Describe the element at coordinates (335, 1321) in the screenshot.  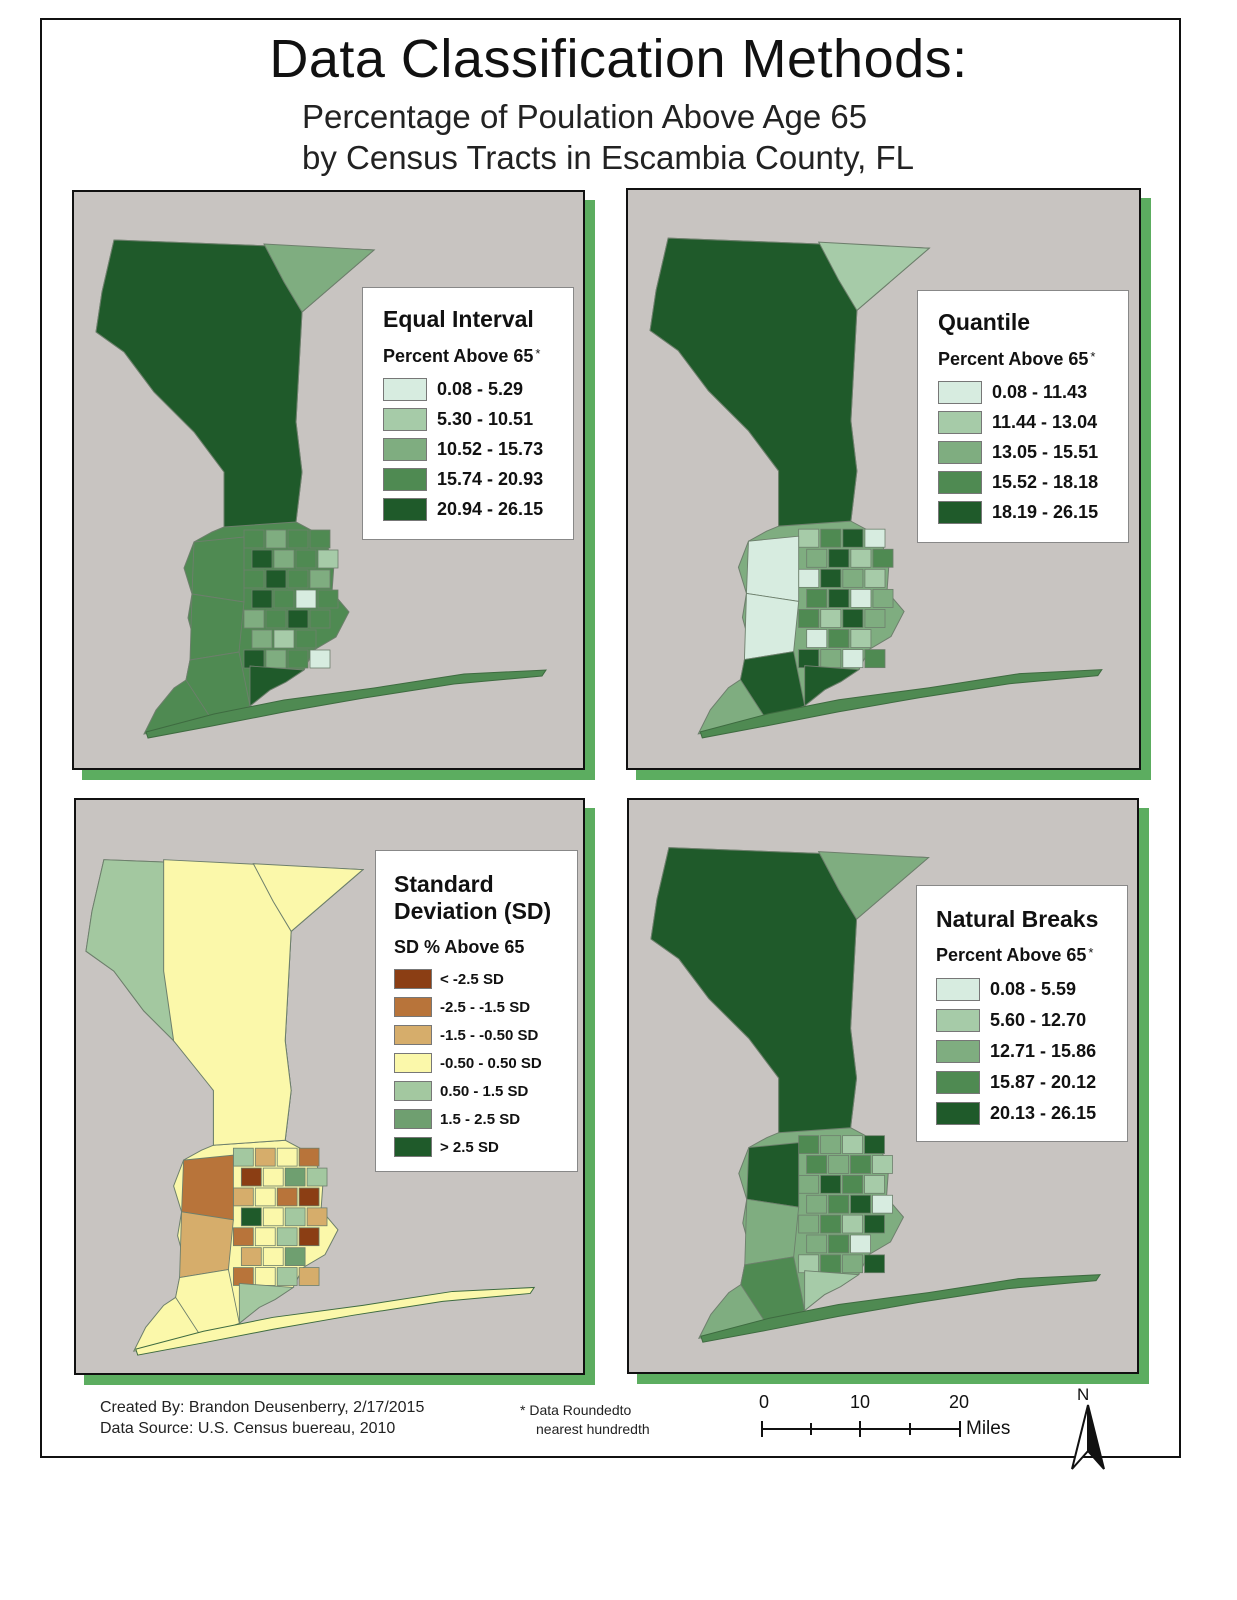
I see `barrier-island` at that location.